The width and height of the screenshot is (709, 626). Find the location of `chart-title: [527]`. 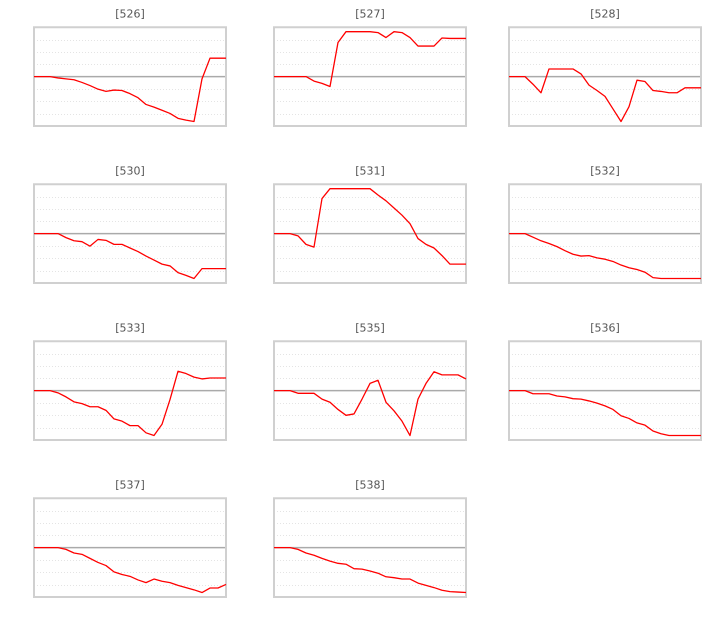

chart-title: [527] is located at coordinates (370, 13).